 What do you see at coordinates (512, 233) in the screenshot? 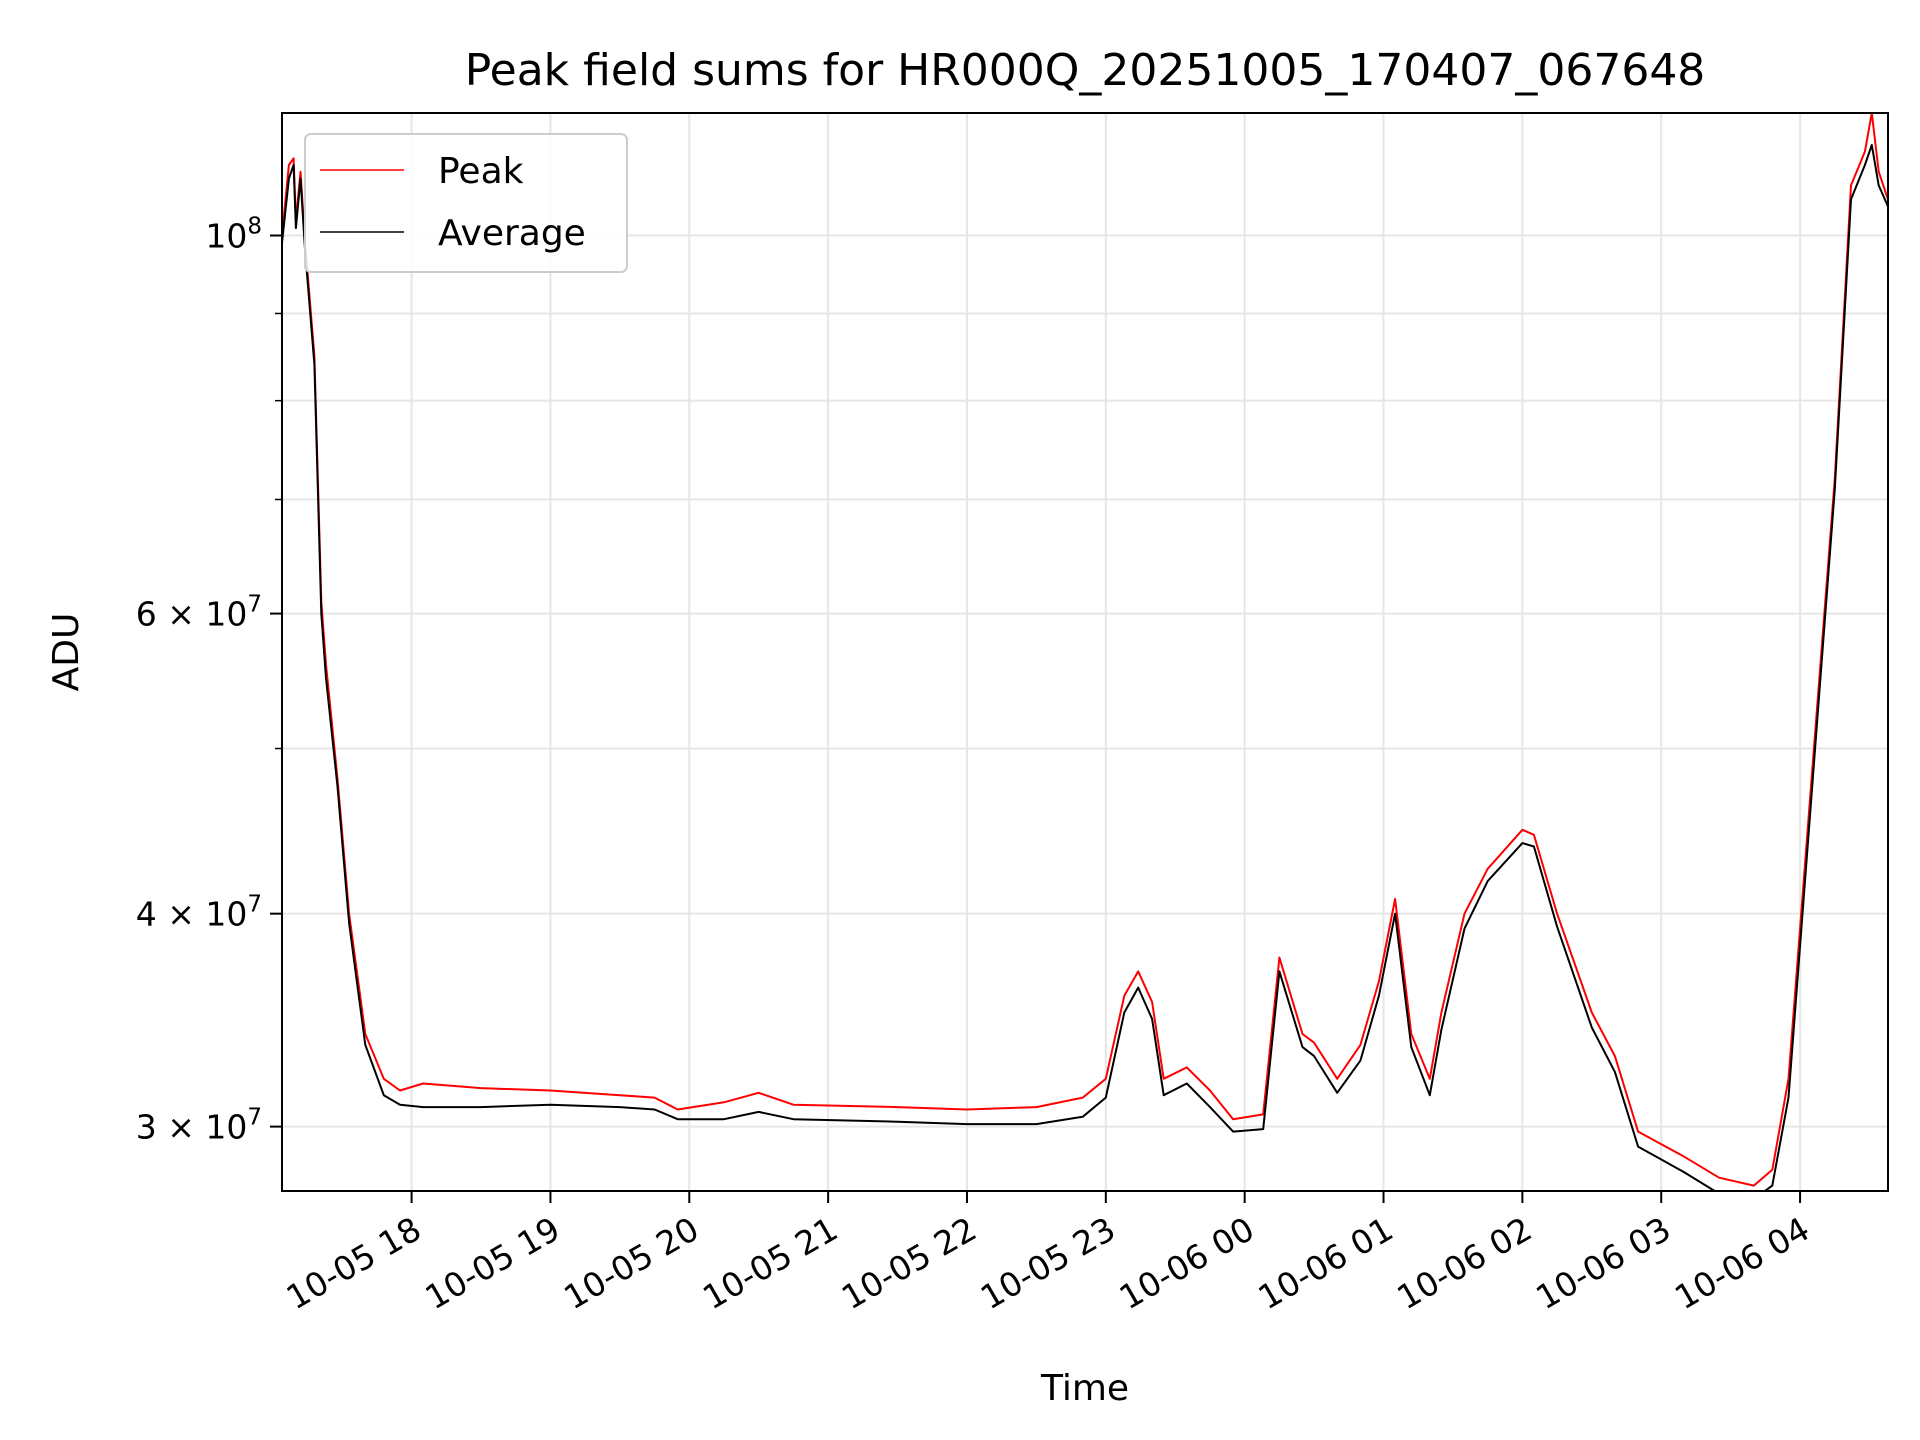
I see `legend-label-average: Average` at bounding box center [512, 233].